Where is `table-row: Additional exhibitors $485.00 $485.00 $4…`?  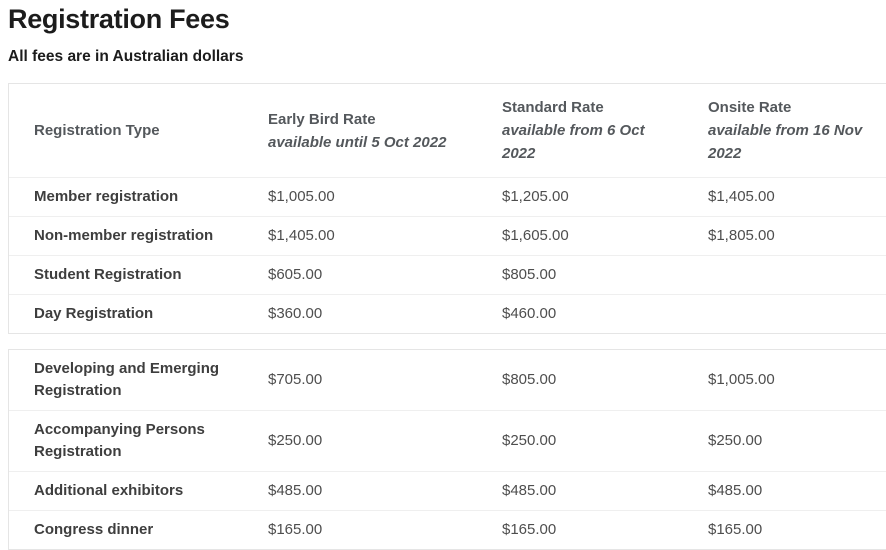 table-row: Additional exhibitors $485.00 $485.00 $4… is located at coordinates (447, 490).